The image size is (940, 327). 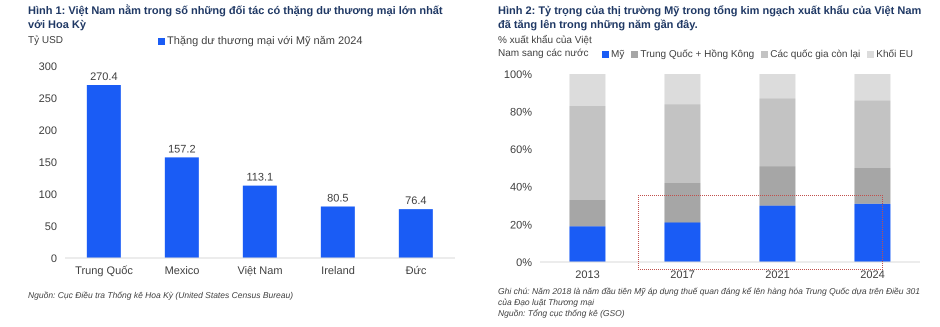 What do you see at coordinates (47, 98) in the screenshot?
I see `y-tick-label: 250` at bounding box center [47, 98].